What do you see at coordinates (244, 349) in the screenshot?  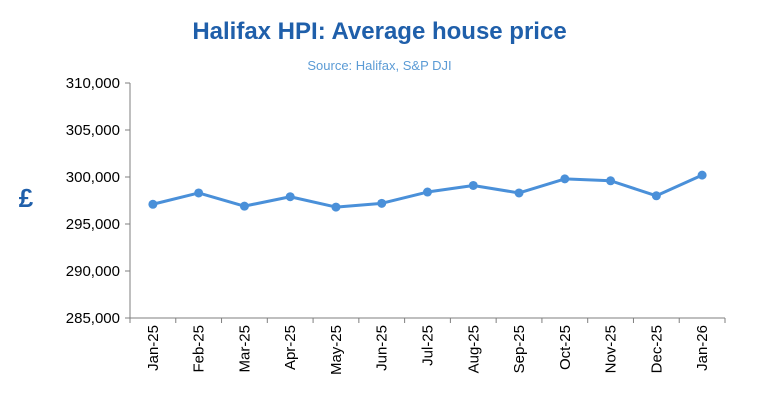 I see `x-tick-label: Mar-25` at bounding box center [244, 349].